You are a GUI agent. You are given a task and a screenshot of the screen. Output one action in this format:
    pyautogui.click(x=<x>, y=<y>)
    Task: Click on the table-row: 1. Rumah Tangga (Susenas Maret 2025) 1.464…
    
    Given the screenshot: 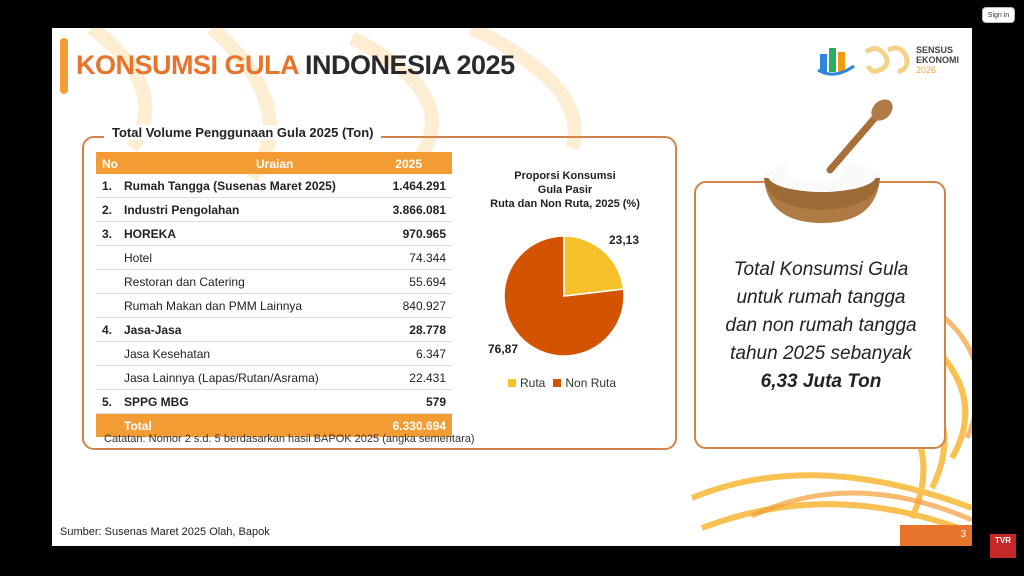 What is the action you would take?
    pyautogui.click(x=274, y=186)
    